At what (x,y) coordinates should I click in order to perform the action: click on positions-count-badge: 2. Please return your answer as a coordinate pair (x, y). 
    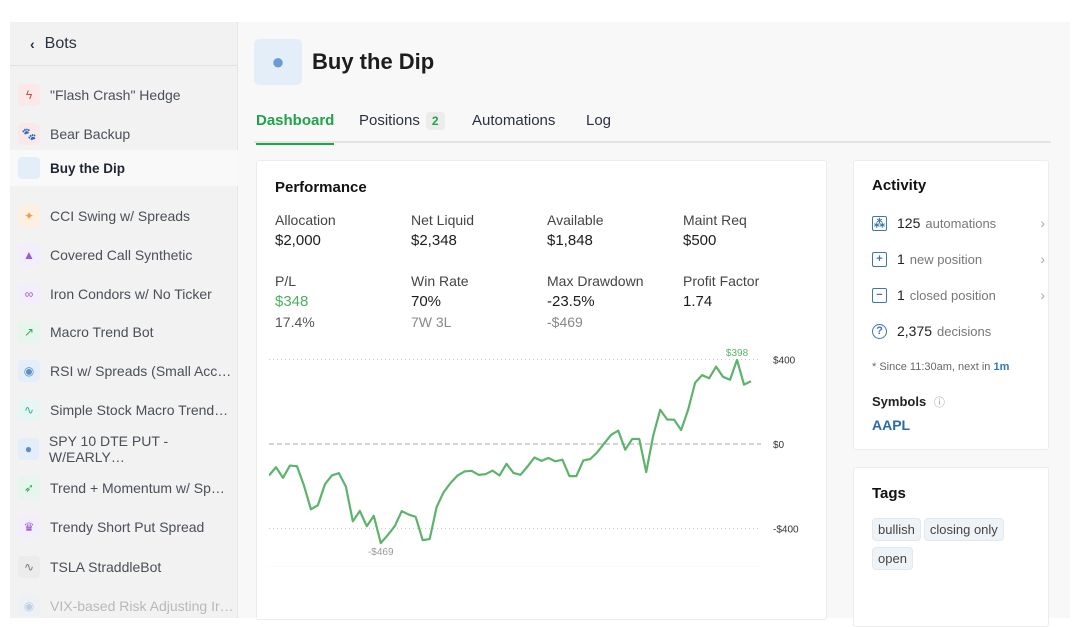
    Looking at the image, I should click on (435, 121).